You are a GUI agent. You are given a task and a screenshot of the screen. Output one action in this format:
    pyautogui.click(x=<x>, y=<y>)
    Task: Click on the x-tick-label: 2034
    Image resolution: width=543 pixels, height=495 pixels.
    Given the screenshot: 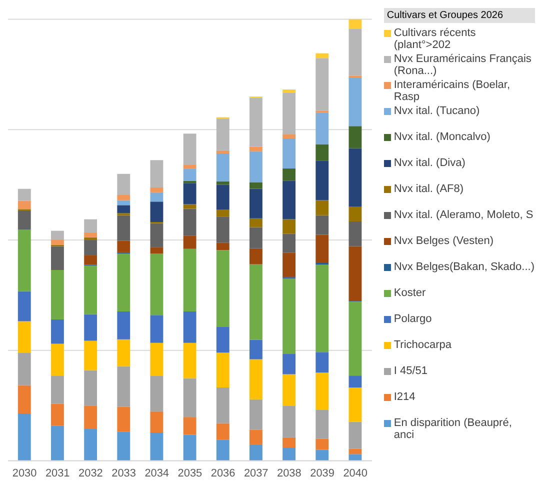 What is the action you would take?
    pyautogui.click(x=157, y=473)
    